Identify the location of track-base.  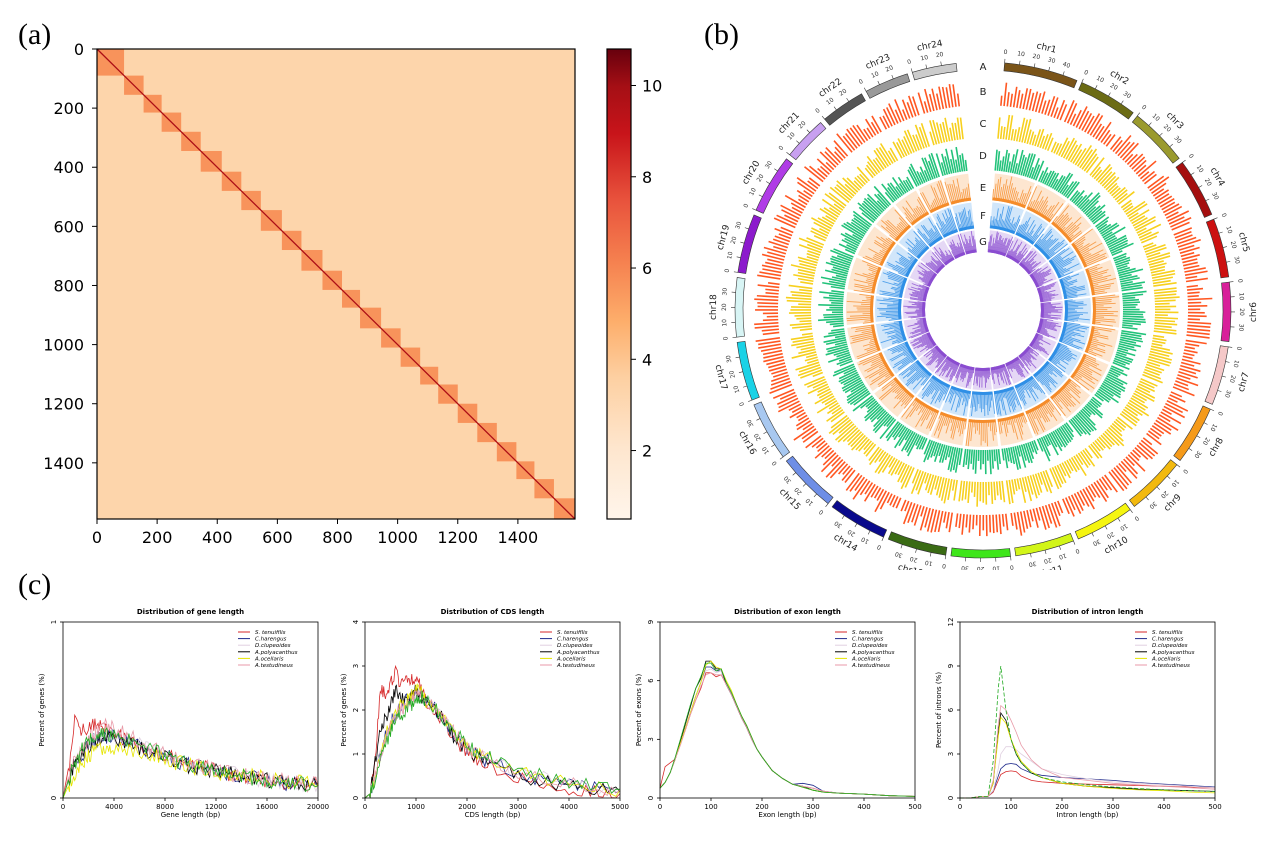
(872, 309).